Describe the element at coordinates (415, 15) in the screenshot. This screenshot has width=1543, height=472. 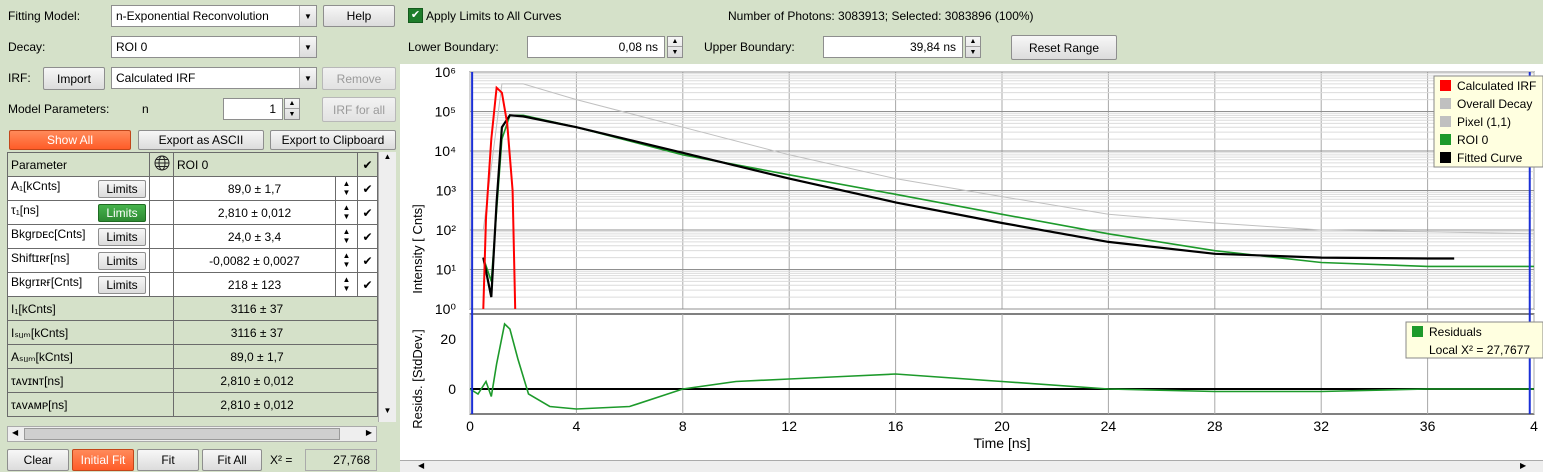
I see `checkbox-apply-limits: ✔` at that location.